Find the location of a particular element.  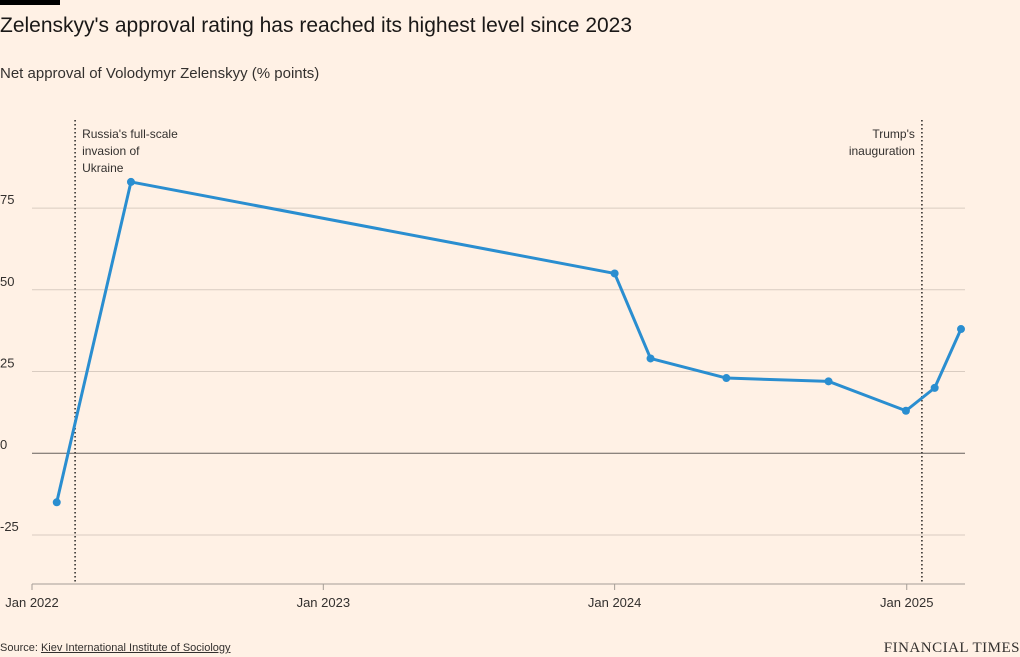

x-tick-label: Jan 2024 is located at coordinates (615, 602).